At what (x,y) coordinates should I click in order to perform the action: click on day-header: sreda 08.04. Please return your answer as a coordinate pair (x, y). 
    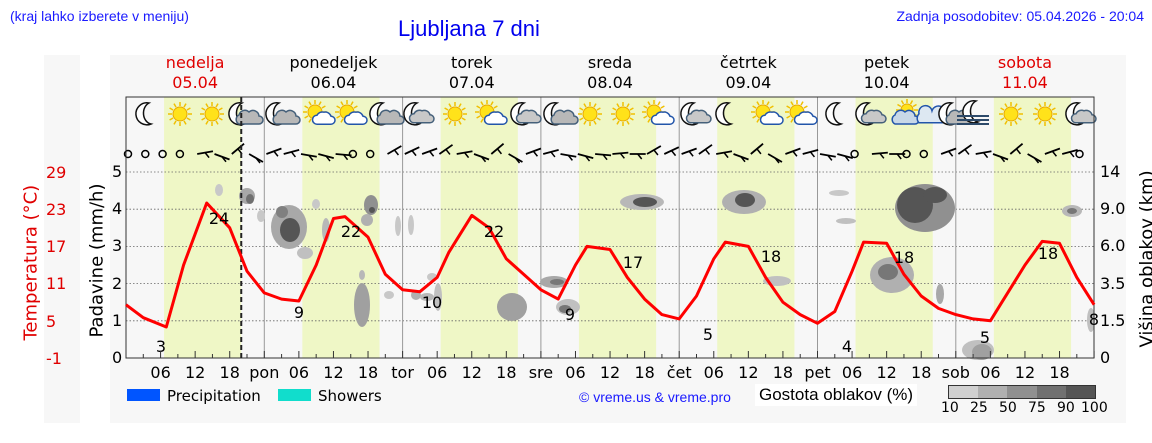
    Looking at the image, I should click on (610, 73).